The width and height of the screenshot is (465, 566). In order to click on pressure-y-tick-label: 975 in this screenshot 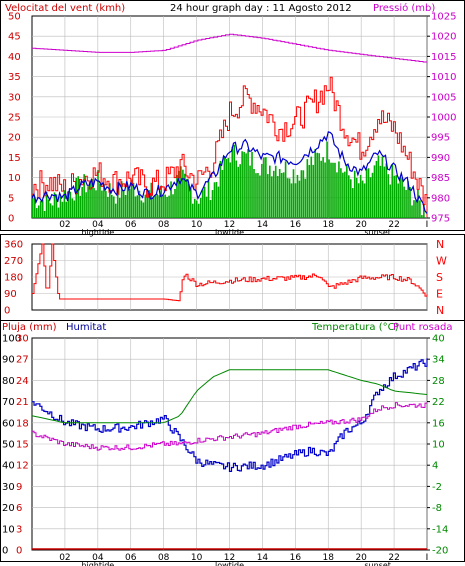, I will do `click(440, 219)`.